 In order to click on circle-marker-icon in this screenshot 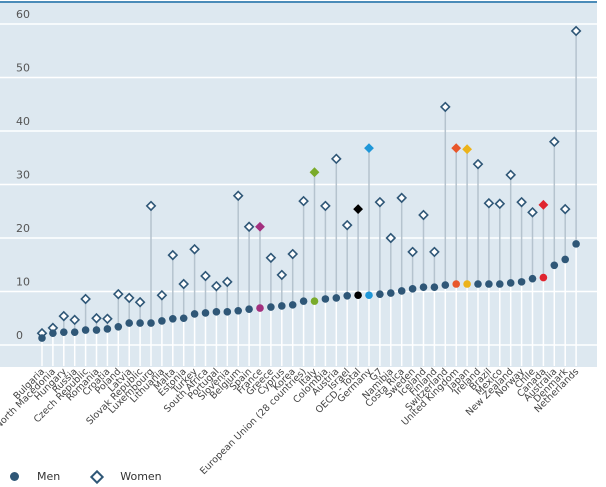, I will do `click(14, 476)`.